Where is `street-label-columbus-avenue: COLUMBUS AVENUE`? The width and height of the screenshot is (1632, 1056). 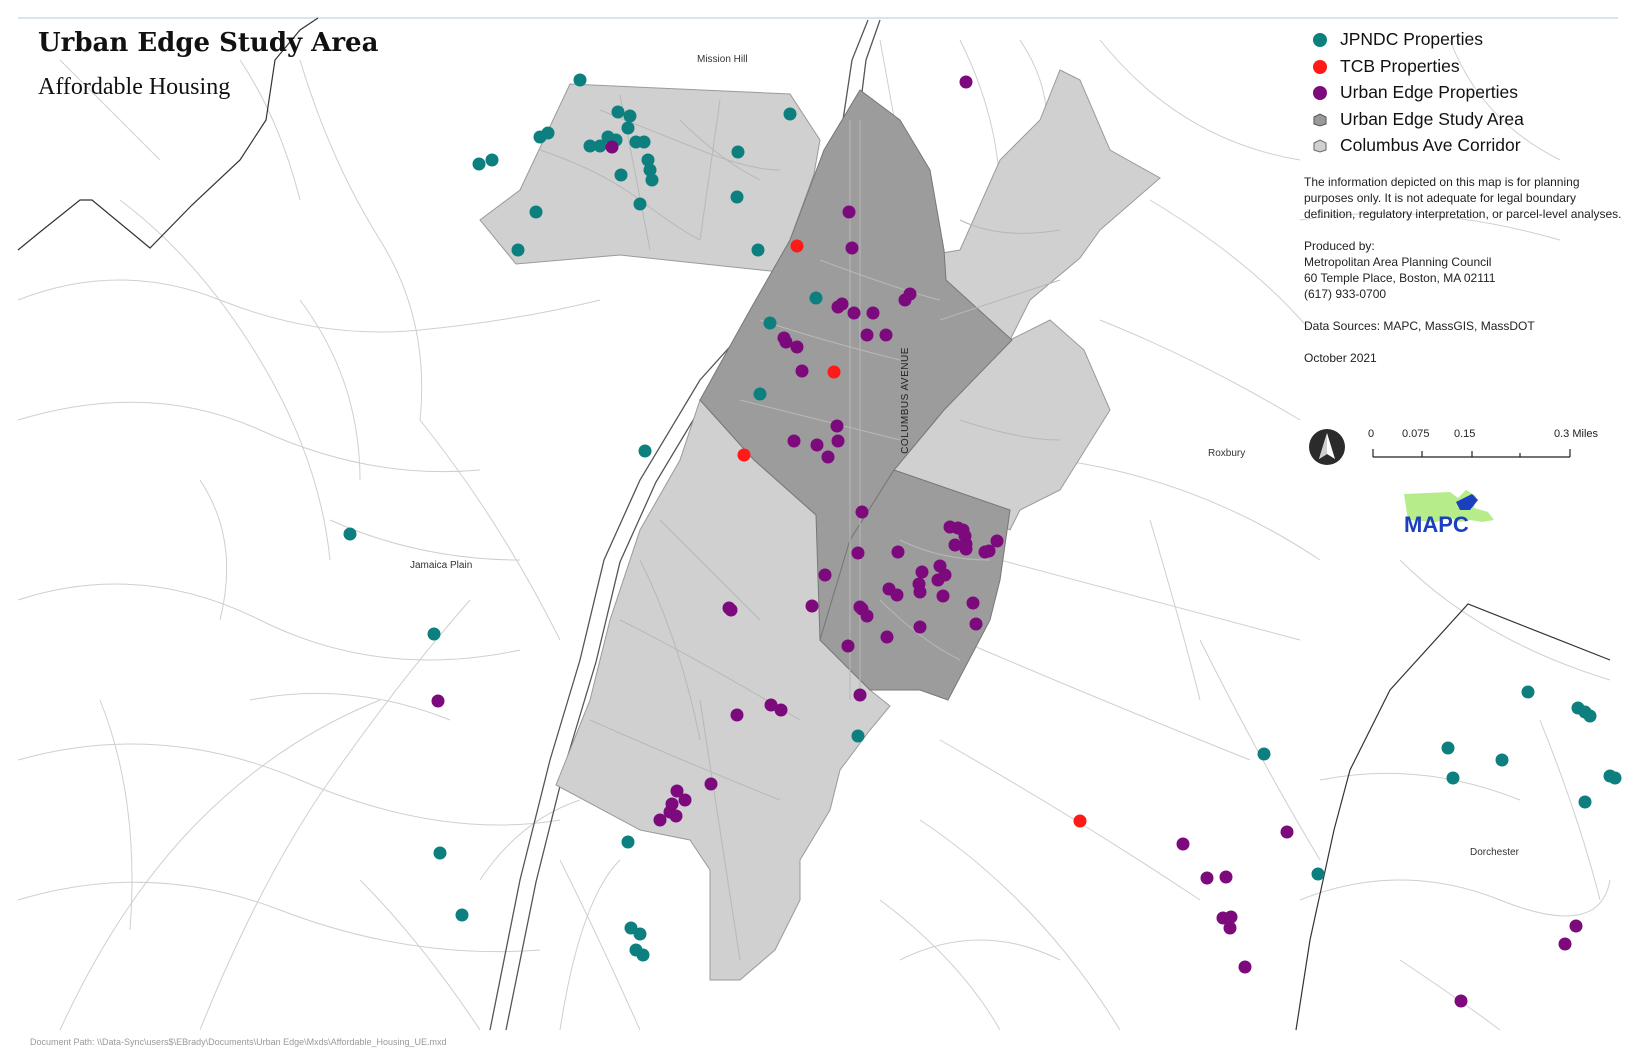
street-label-columbus-avenue: COLUMBUS AVENUE is located at coordinates (905, 400).